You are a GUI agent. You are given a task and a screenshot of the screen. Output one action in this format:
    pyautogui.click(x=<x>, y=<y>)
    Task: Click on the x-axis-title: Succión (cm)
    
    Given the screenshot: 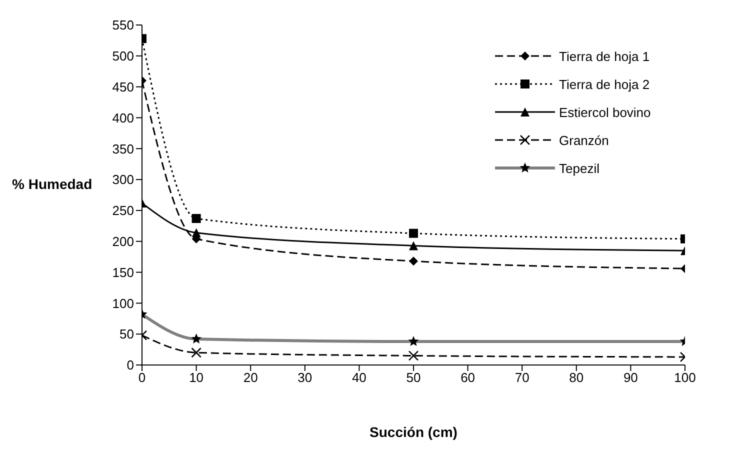 What is the action you would take?
    pyautogui.click(x=414, y=432)
    